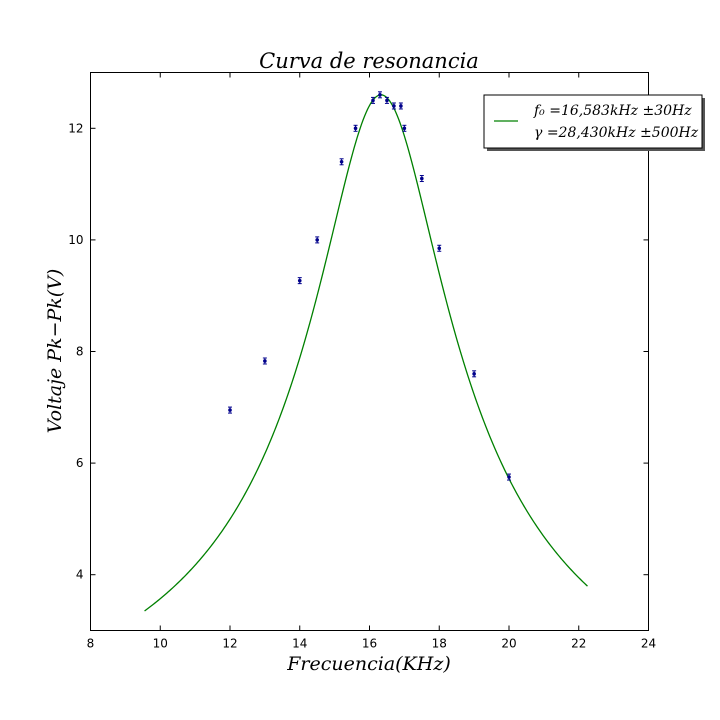 The image size is (720, 720). Describe the element at coordinates (160, 644) in the screenshot. I see `x-tick-label: 10` at that location.